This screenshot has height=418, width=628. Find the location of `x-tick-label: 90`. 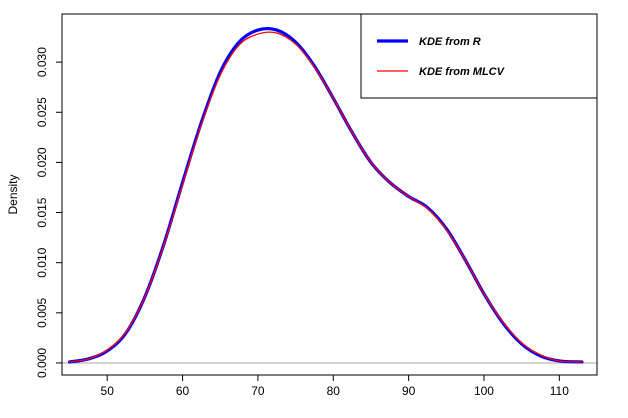

x-tick-label: 90 is located at coordinates (409, 391).